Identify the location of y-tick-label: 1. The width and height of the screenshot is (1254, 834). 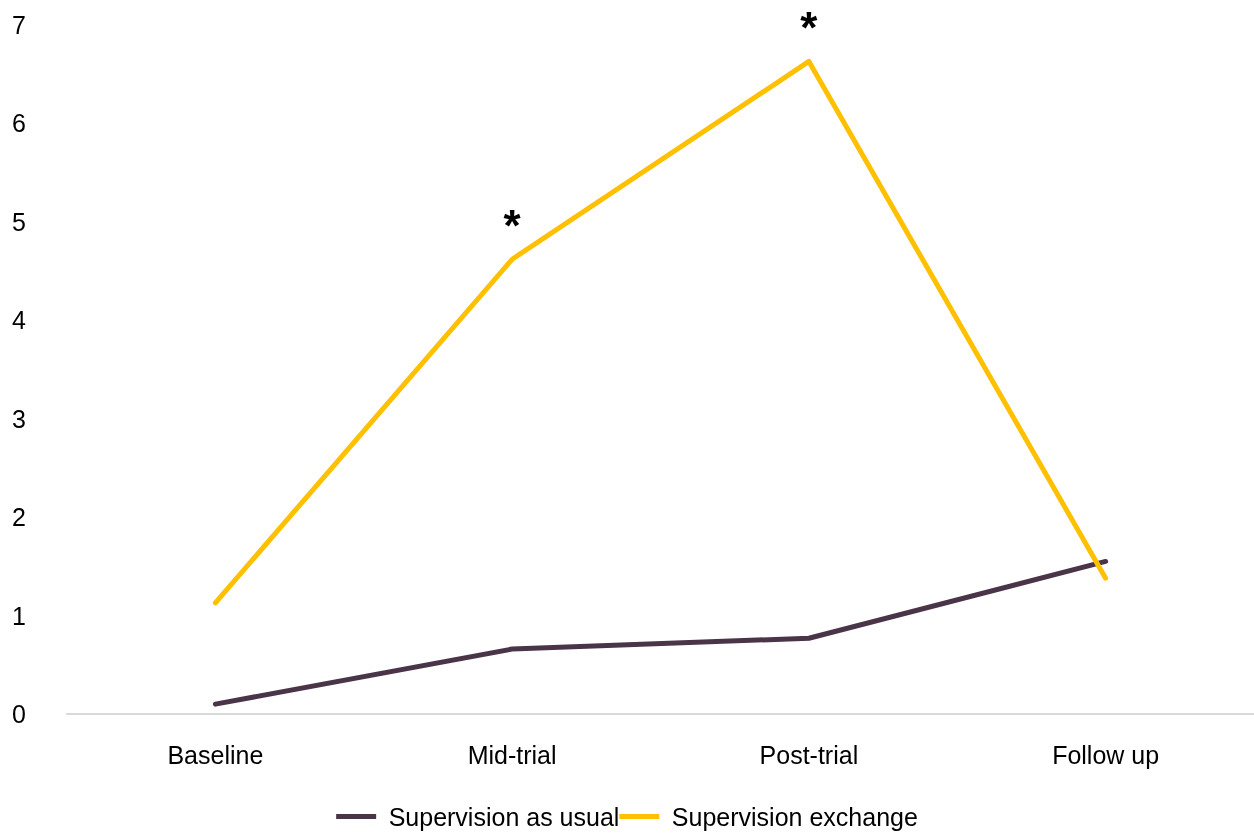
(19, 615).